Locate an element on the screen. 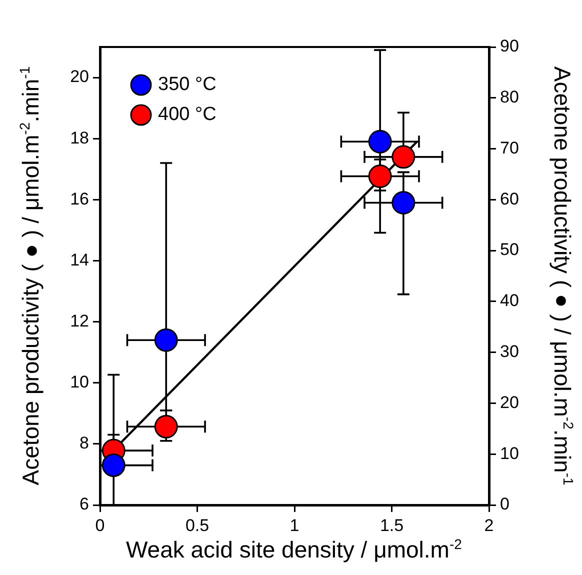 Image resolution: width=582 pixels, height=575 pixels. x-tick-label: 0.5 is located at coordinates (197, 525).